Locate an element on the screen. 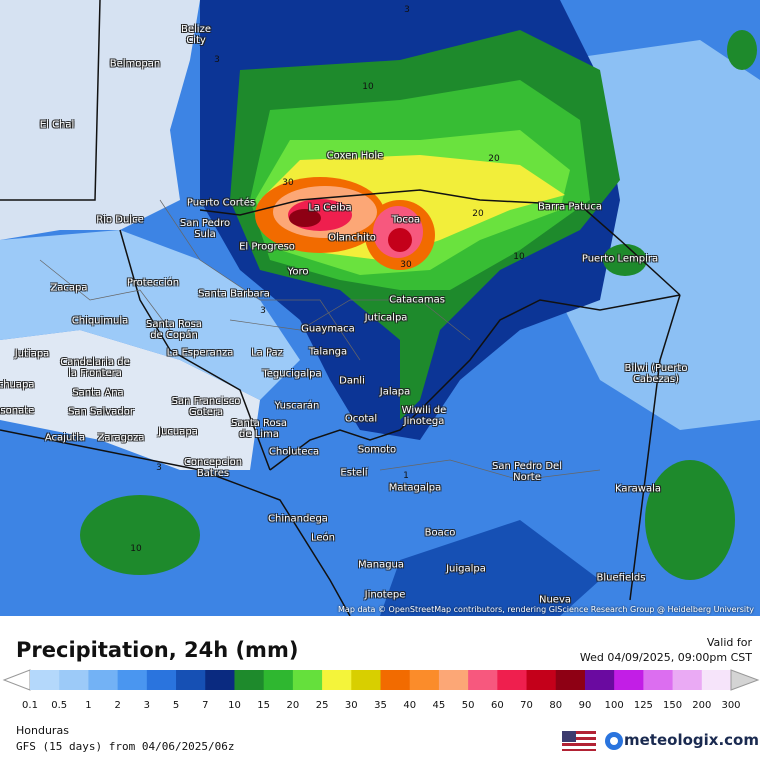  place-label: Puerto Cortés is located at coordinates (221, 203).